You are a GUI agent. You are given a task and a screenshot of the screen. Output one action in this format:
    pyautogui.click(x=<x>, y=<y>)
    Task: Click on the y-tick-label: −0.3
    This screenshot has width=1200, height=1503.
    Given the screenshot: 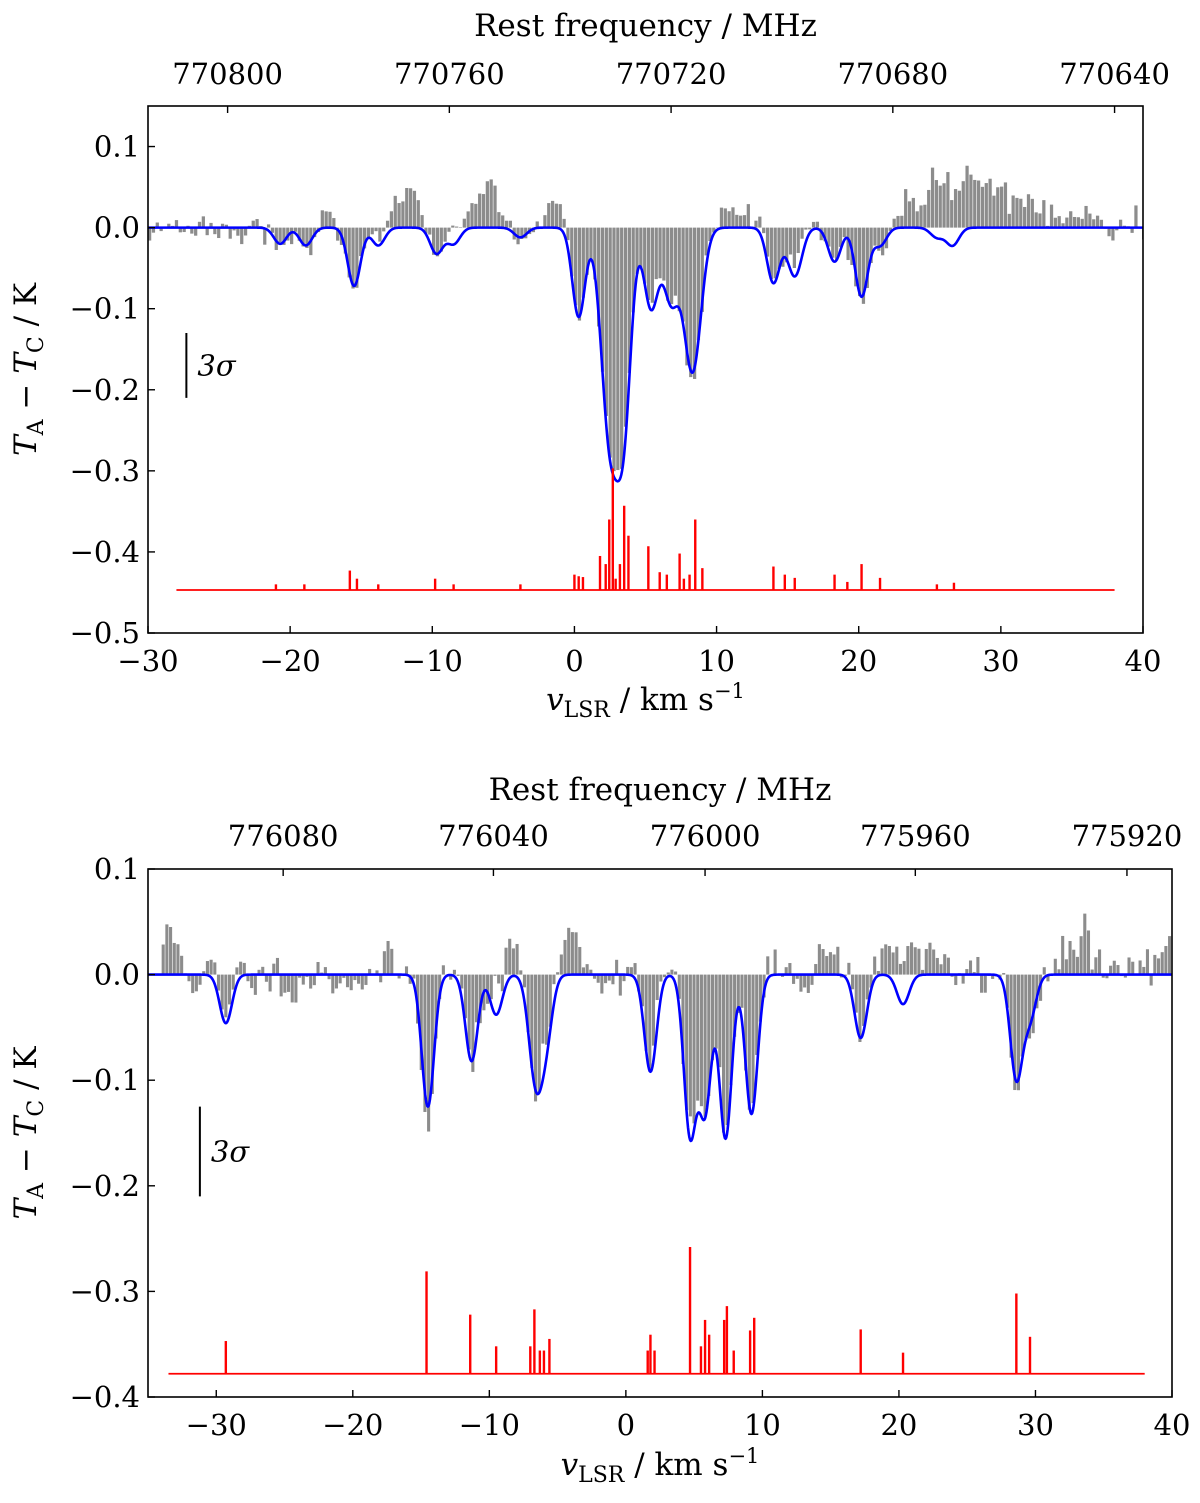 What is the action you would take?
    pyautogui.click(x=105, y=471)
    